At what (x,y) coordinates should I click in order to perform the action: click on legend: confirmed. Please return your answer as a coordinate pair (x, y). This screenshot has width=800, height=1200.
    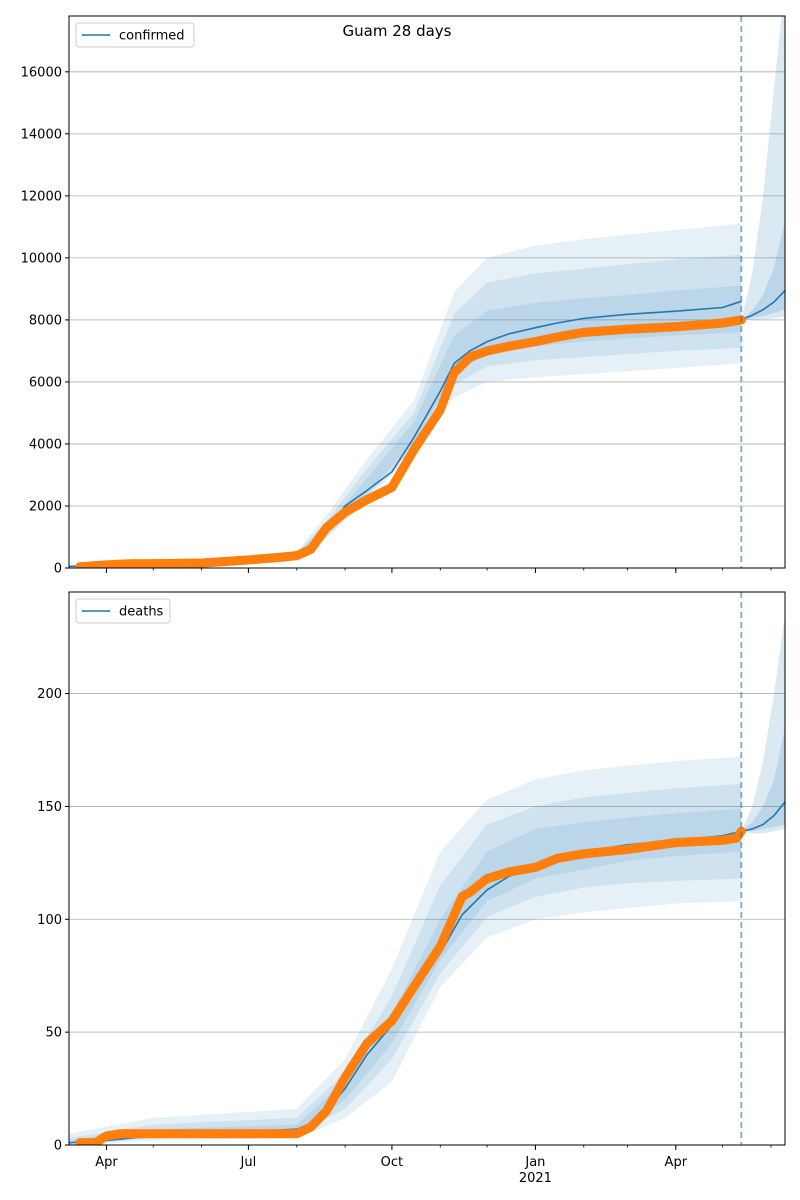
    Looking at the image, I should click on (135, 35).